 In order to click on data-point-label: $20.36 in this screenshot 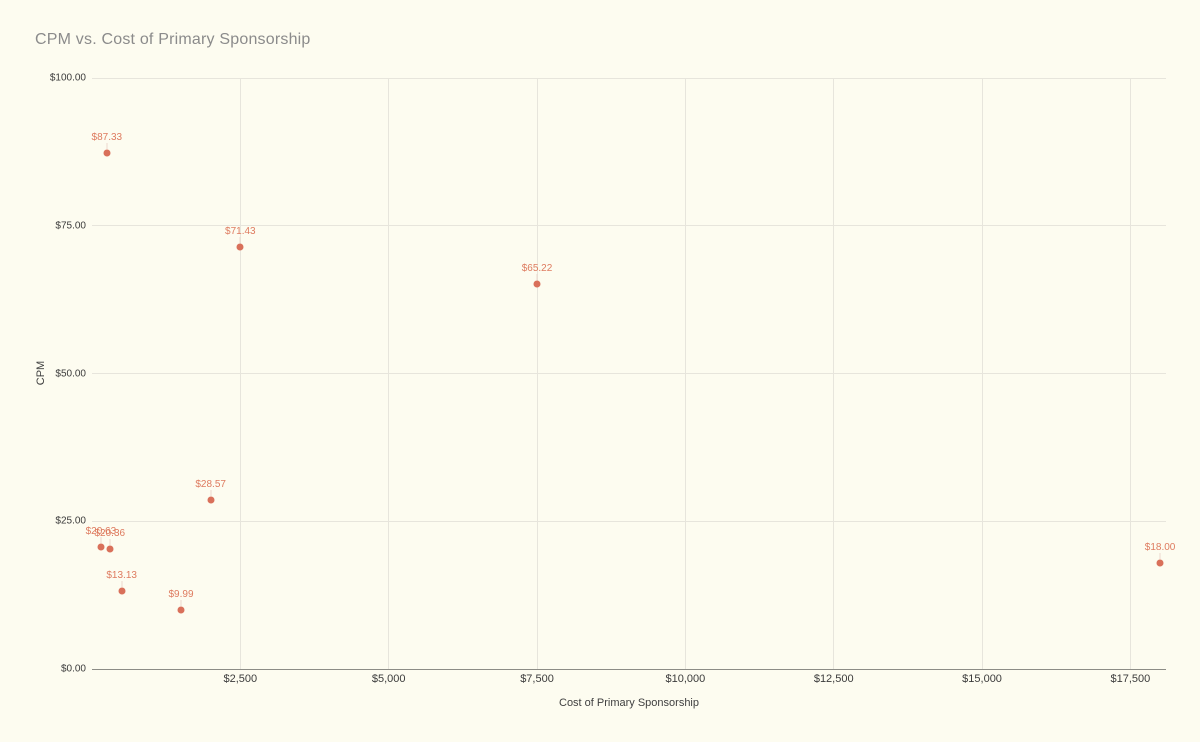, I will do `click(110, 533)`.